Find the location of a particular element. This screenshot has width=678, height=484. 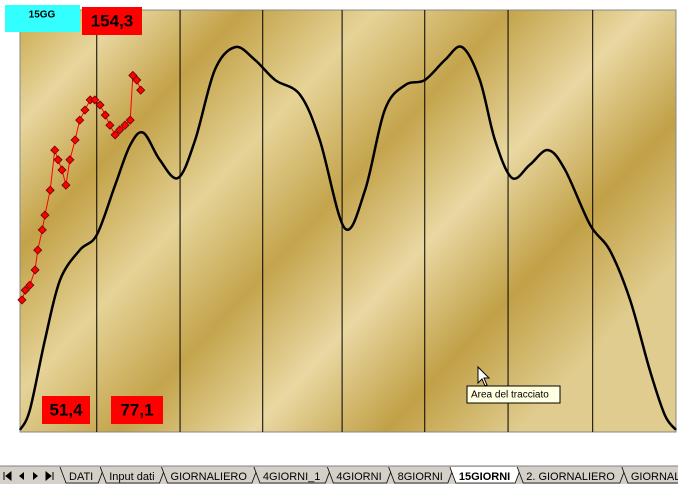

sheet-tab: 4GIORNI_1 is located at coordinates (292, 475).